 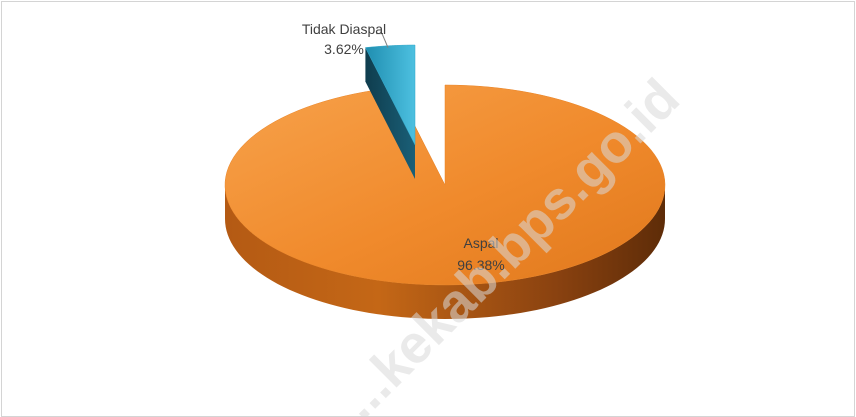 What do you see at coordinates (344, 49) in the screenshot?
I see `slice-value-tidak-diaspal: 3.62%` at bounding box center [344, 49].